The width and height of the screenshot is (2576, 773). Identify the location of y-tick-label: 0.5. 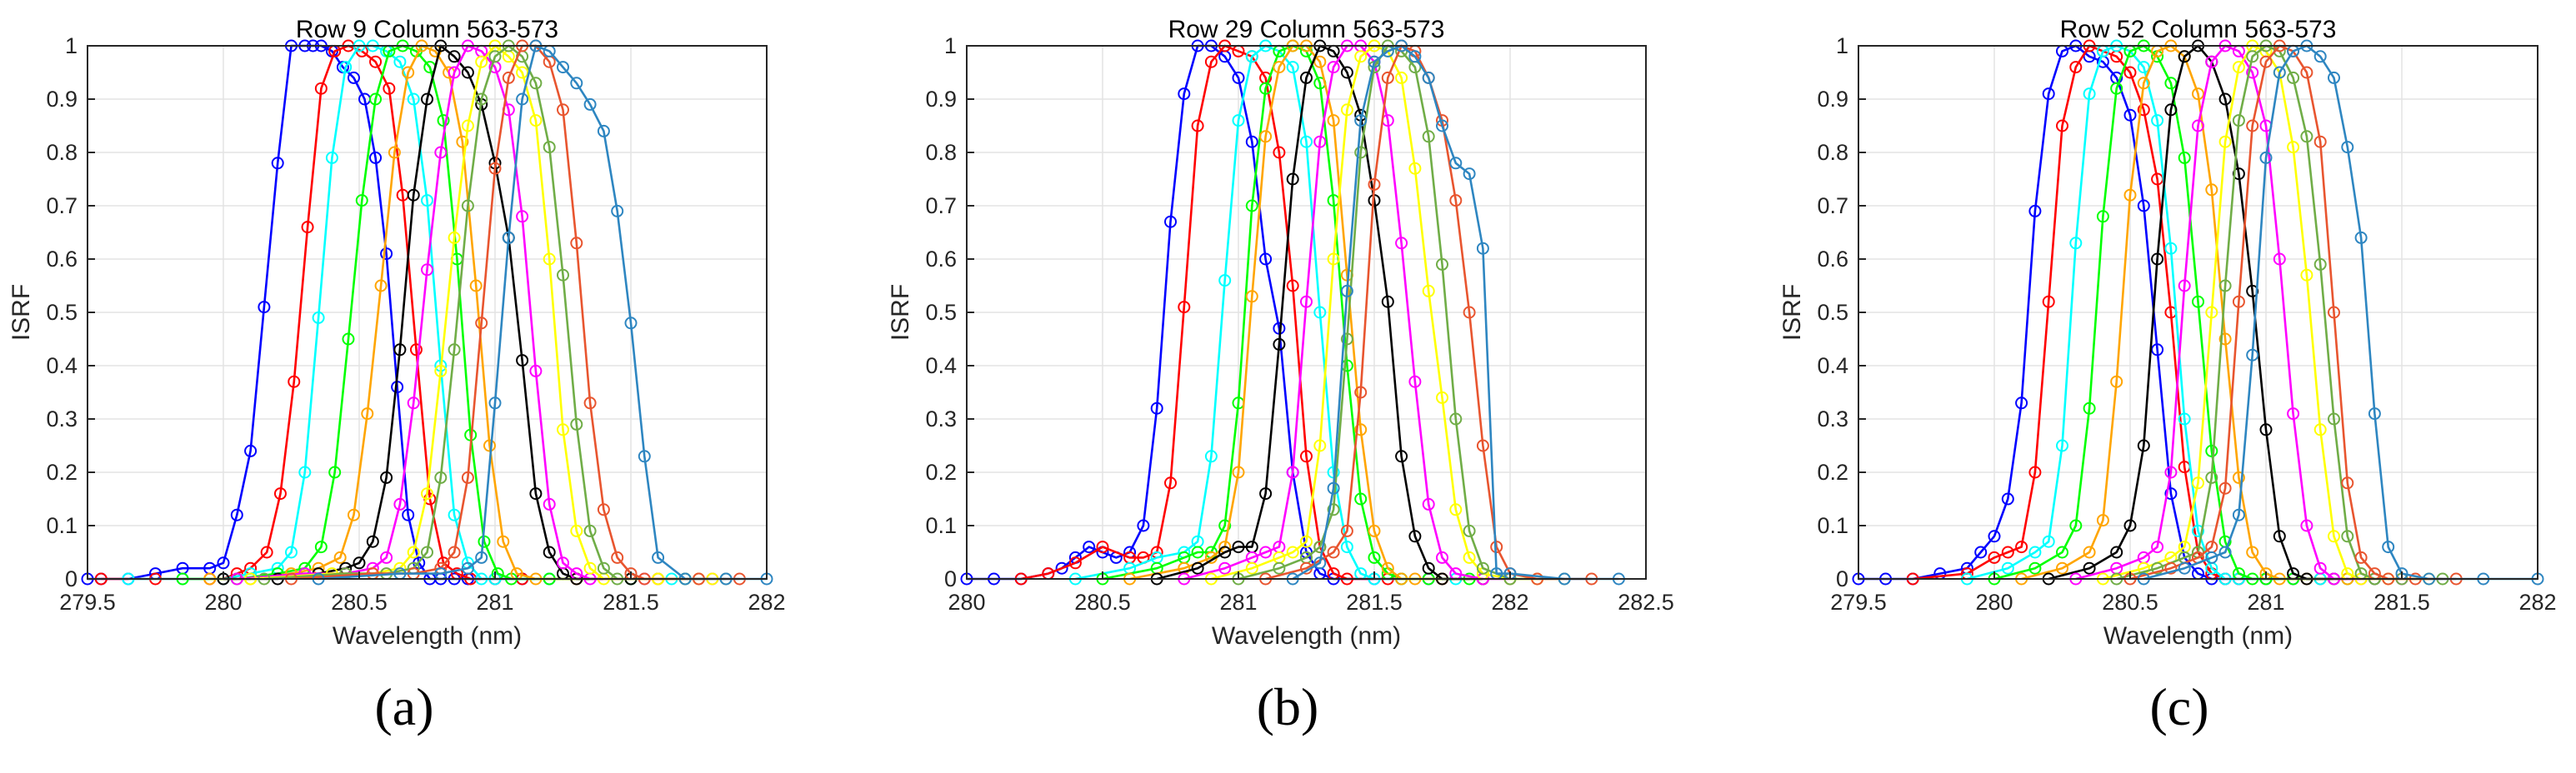
(1833, 312).